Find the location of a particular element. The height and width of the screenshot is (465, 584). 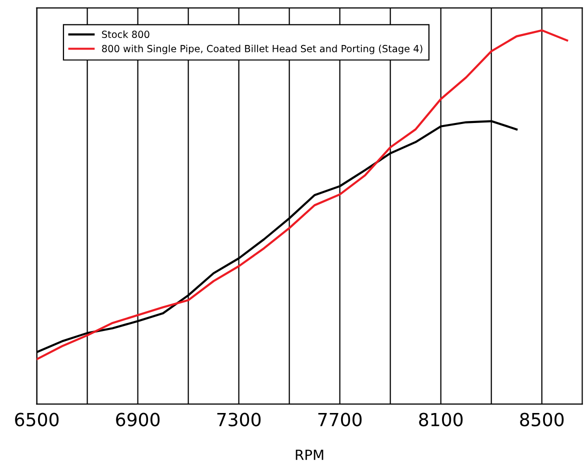

x-tick-label: 8500 is located at coordinates (542, 419).